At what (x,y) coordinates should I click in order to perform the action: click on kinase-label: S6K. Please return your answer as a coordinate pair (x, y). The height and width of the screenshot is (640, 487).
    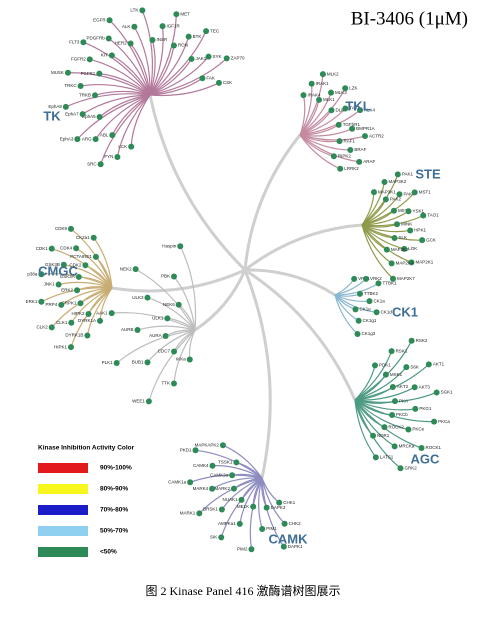
    Looking at the image, I should click on (414, 366).